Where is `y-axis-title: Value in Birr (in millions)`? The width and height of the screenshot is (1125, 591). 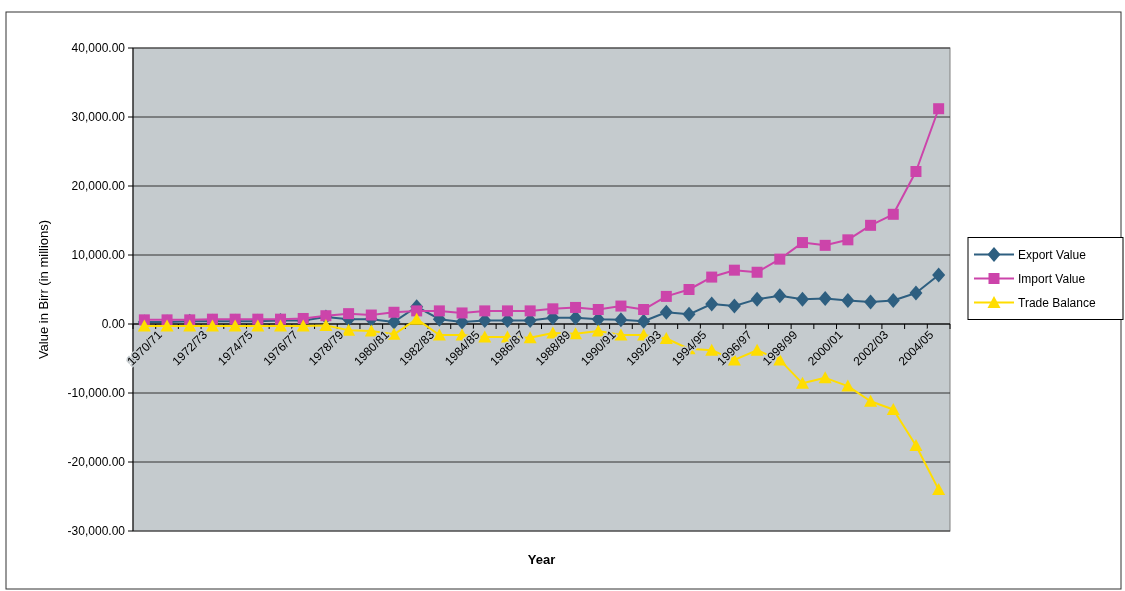 y-axis-title: Value in Birr (in millions) is located at coordinates (43, 289).